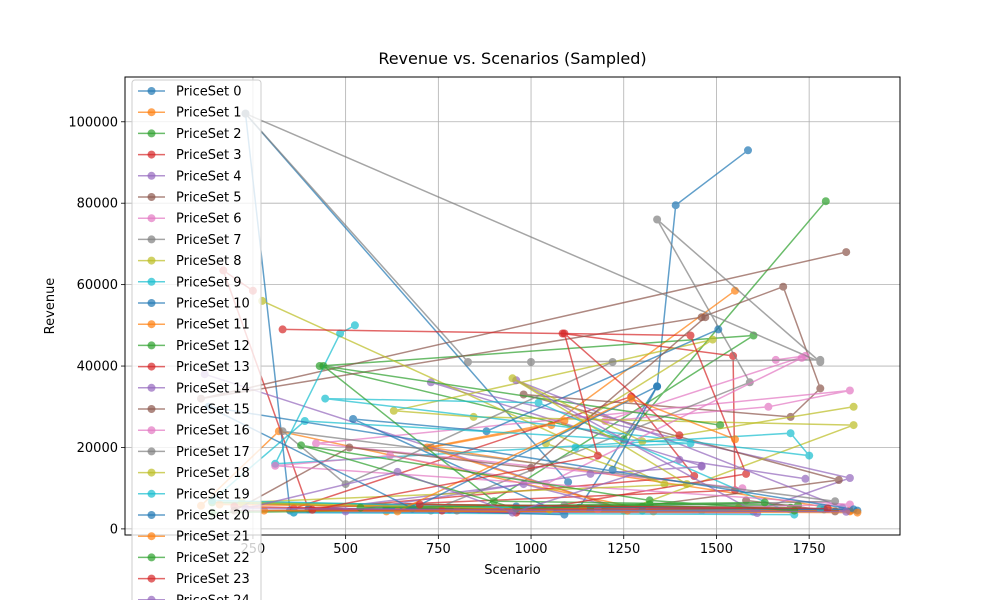  Describe the element at coordinates (213, 304) in the screenshot. I see `legend-label: PriceSet 10` at that location.